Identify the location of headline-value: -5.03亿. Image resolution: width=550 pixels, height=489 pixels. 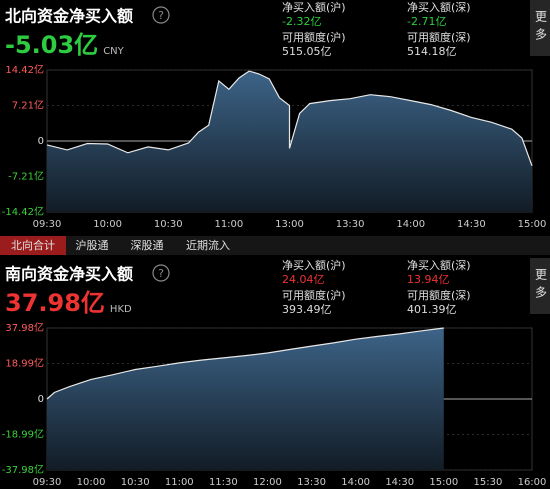
(51, 45).